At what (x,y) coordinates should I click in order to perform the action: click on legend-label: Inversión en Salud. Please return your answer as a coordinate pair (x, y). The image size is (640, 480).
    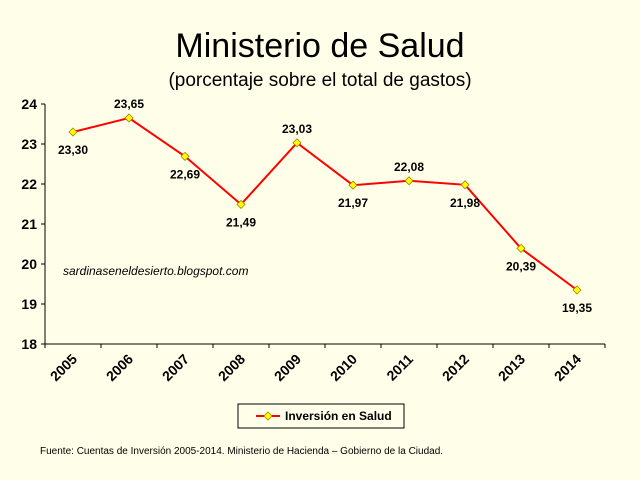
    Looking at the image, I should click on (338, 416).